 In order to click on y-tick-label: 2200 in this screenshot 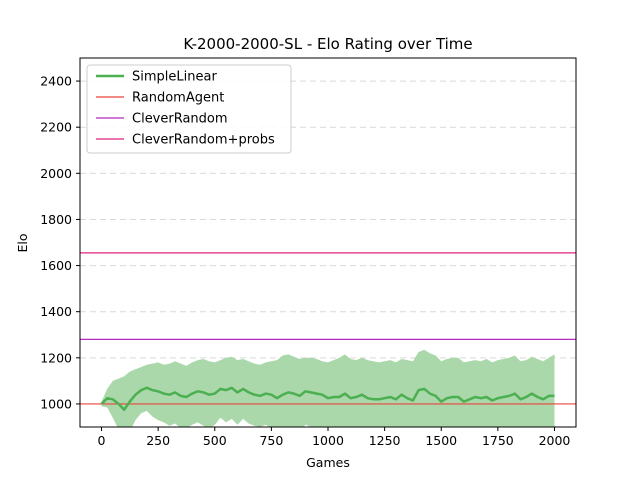, I will do `click(56, 127)`.